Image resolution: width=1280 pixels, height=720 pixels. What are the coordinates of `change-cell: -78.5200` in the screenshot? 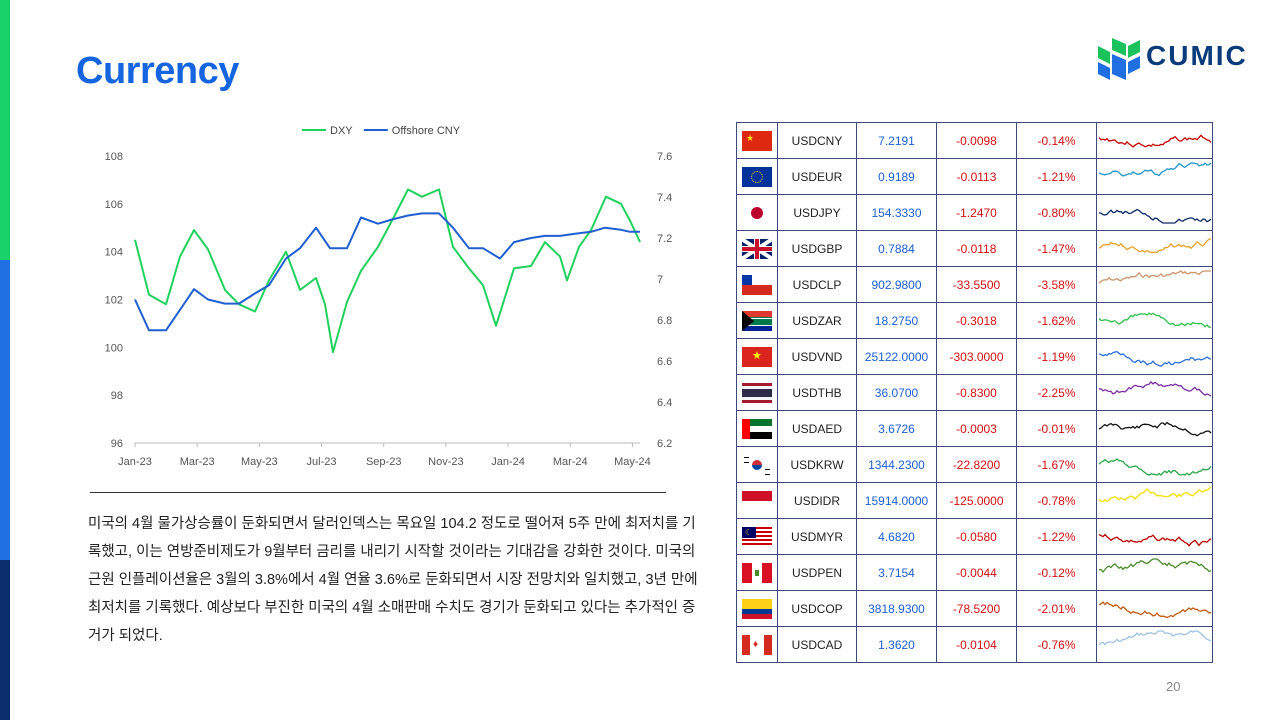 It's located at (976, 608).